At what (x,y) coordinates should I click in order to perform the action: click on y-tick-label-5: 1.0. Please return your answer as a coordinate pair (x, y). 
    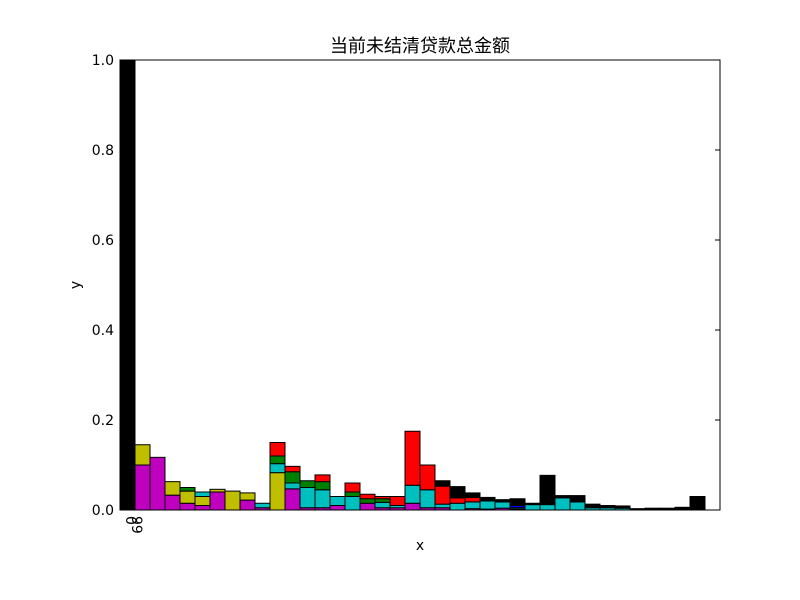
    Looking at the image, I should click on (103, 61).